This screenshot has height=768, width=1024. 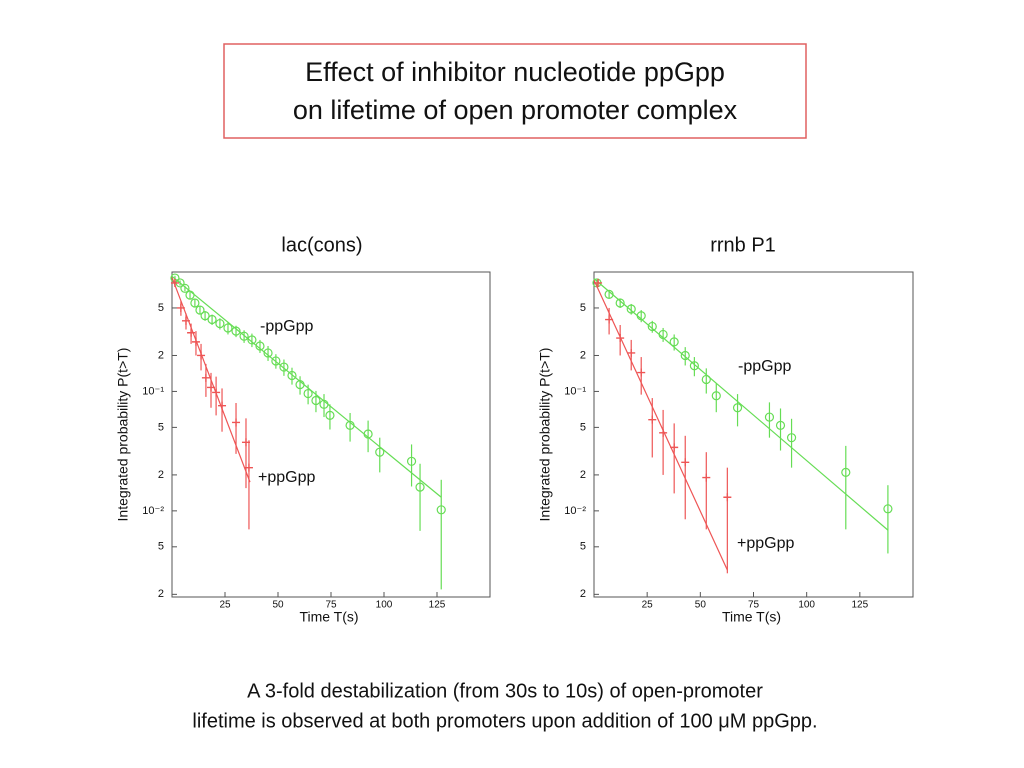 I want to click on slide-title: Effect of inhibitor nucleotide ppGpp, so click(x=515, y=72).